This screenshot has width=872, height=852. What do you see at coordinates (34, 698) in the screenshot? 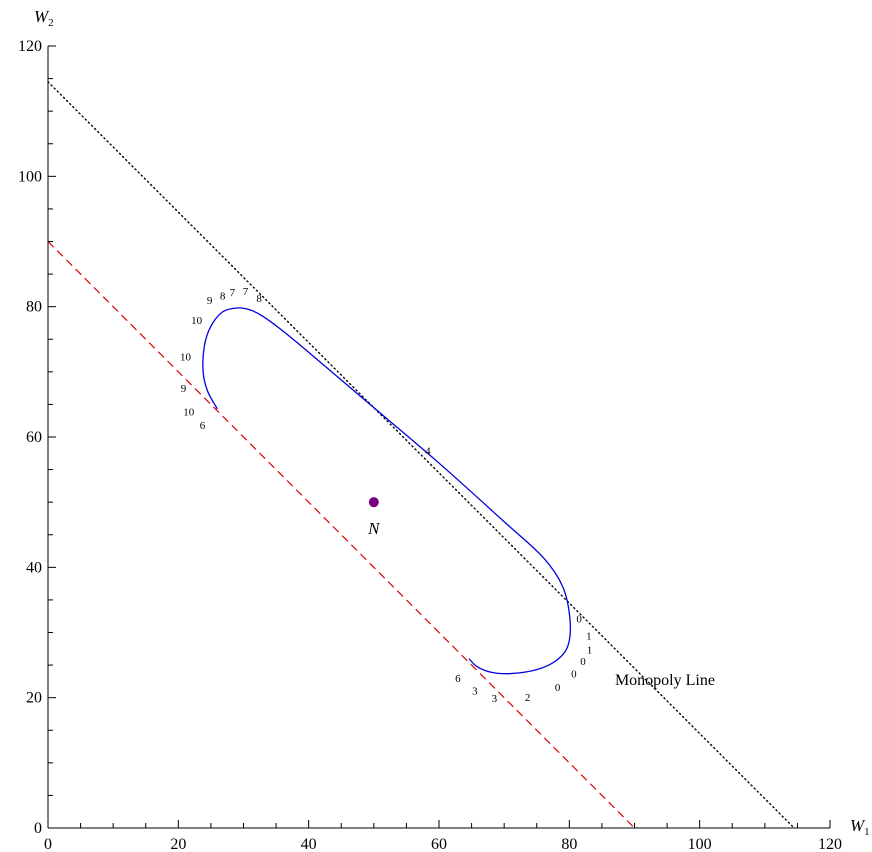
I see `y-tick-label: 20` at bounding box center [34, 698].